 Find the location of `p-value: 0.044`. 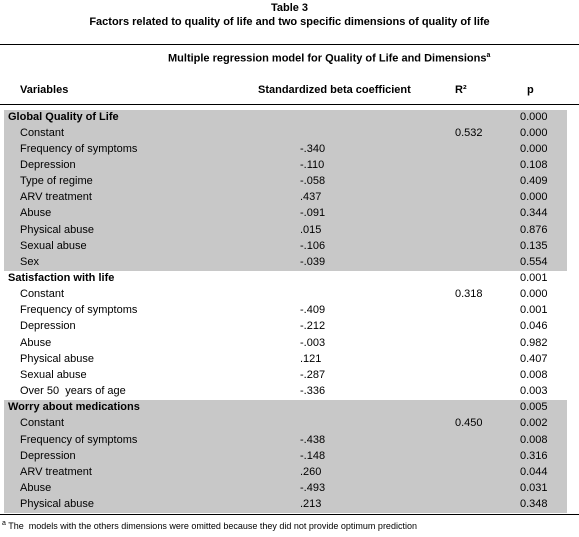

p-value: 0.044 is located at coordinates (534, 471).